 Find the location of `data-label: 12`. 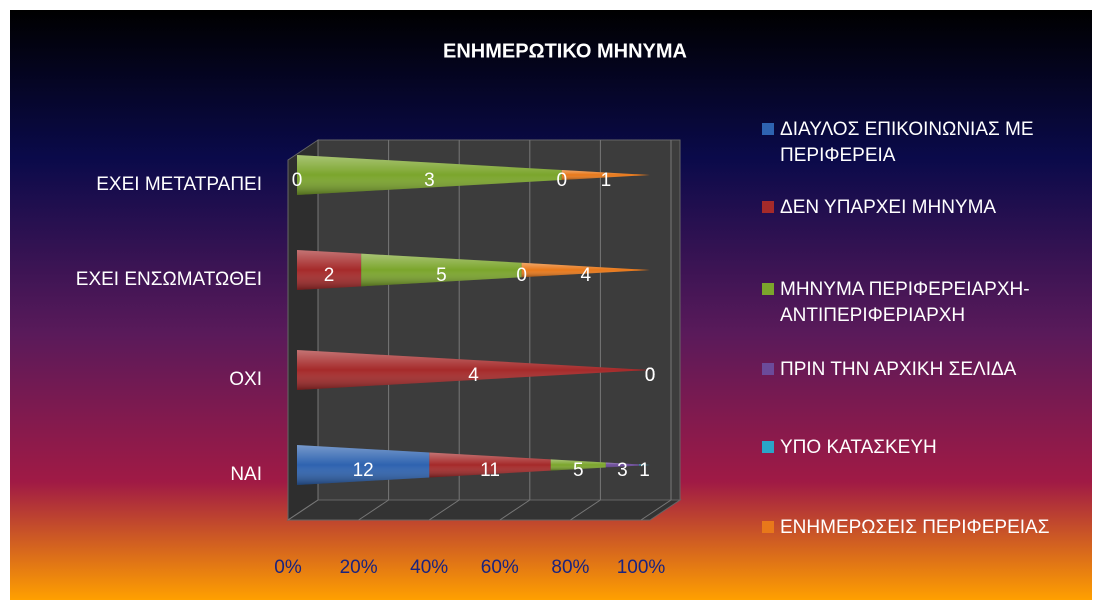

data-label: 12 is located at coordinates (363, 470).